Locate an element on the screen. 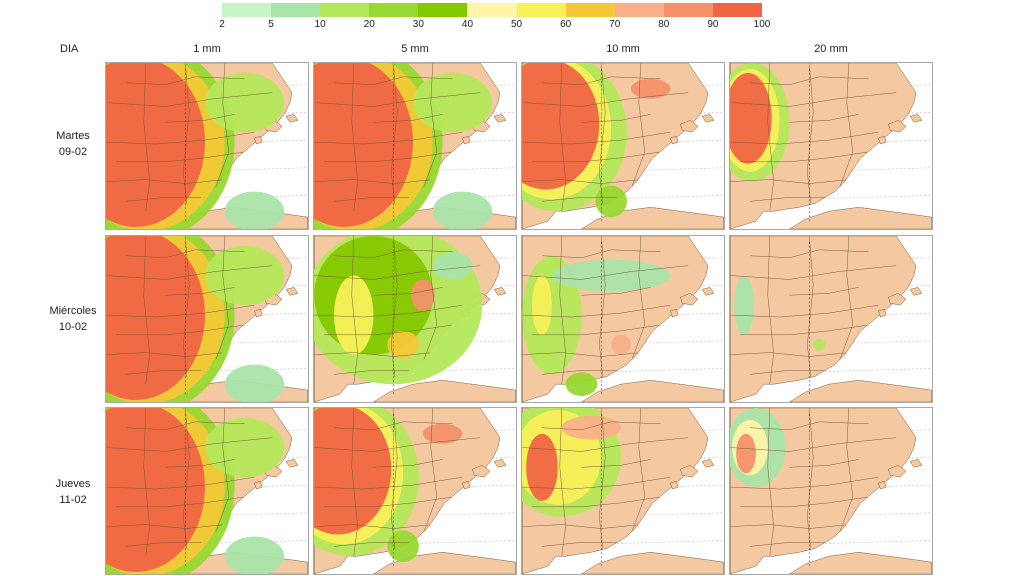 This screenshot has width=1024, height=576. legend-tick-label: 40 is located at coordinates (467, 24).